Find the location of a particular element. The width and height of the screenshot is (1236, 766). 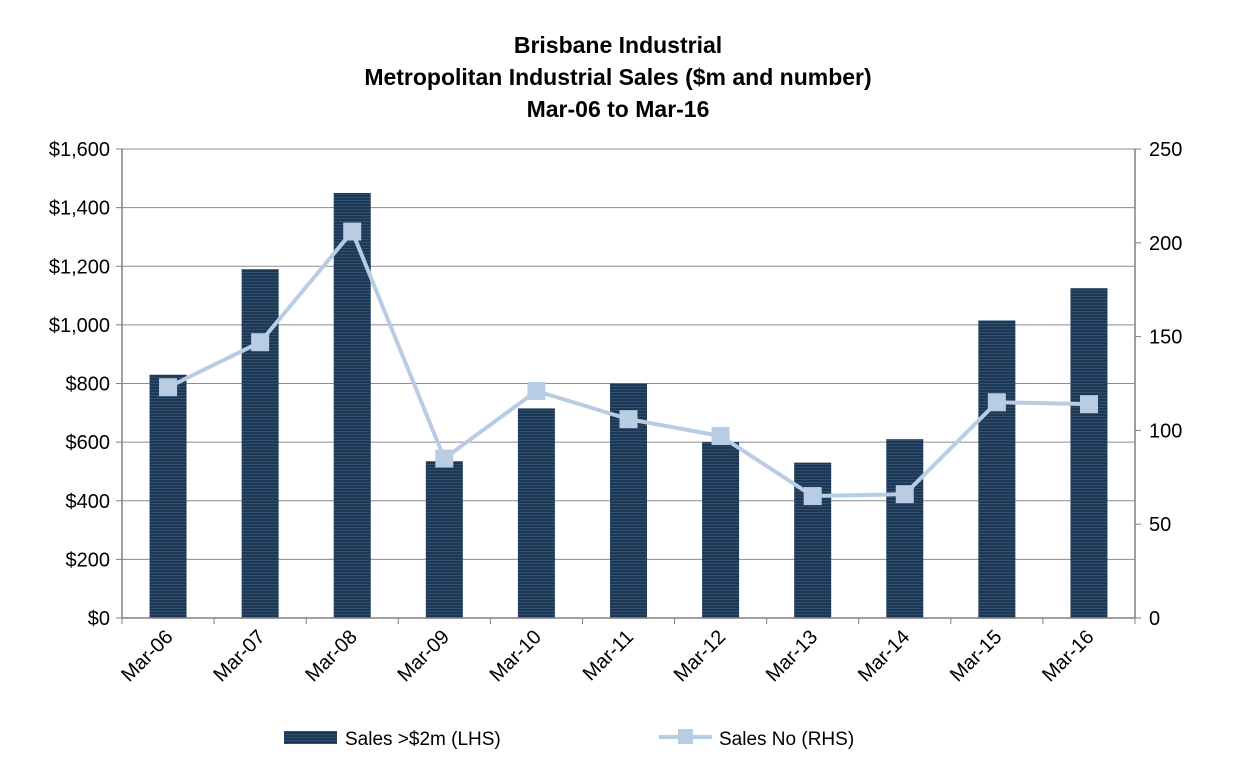

left-tick-label-0: $0 is located at coordinates (99, 619).